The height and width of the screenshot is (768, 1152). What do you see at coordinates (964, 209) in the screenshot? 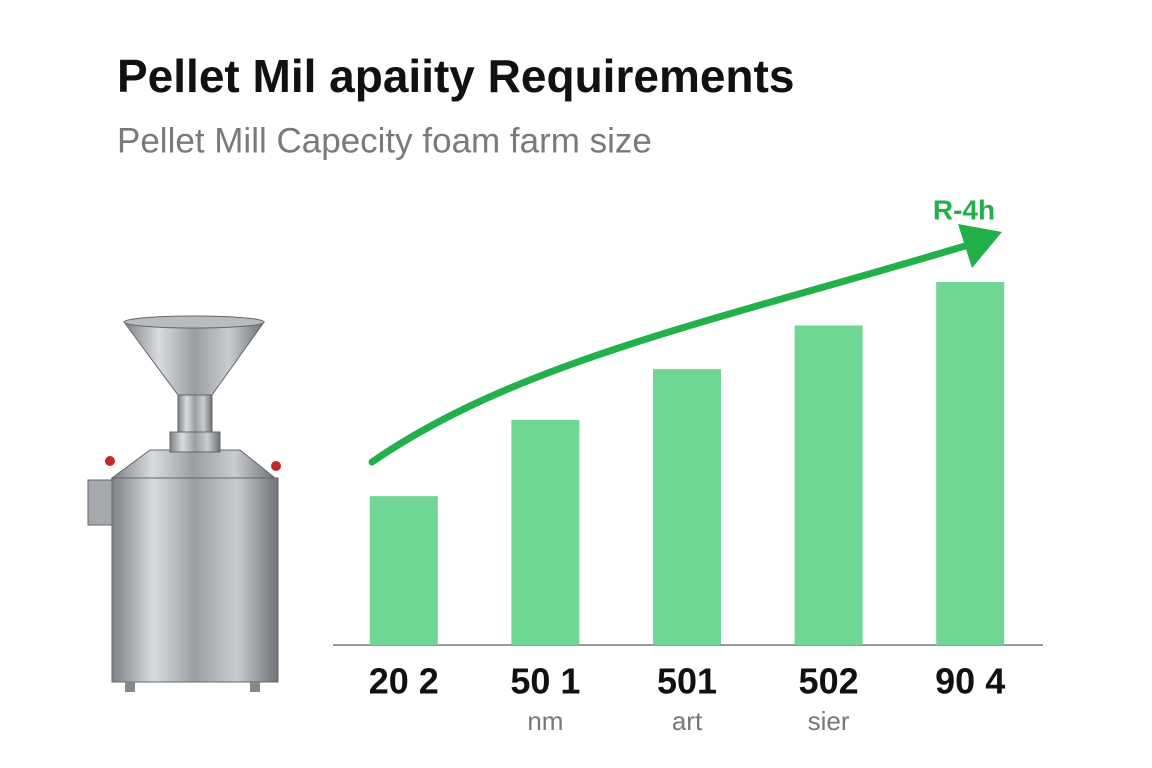
I see `trend-annotation: R-4h` at bounding box center [964, 209].